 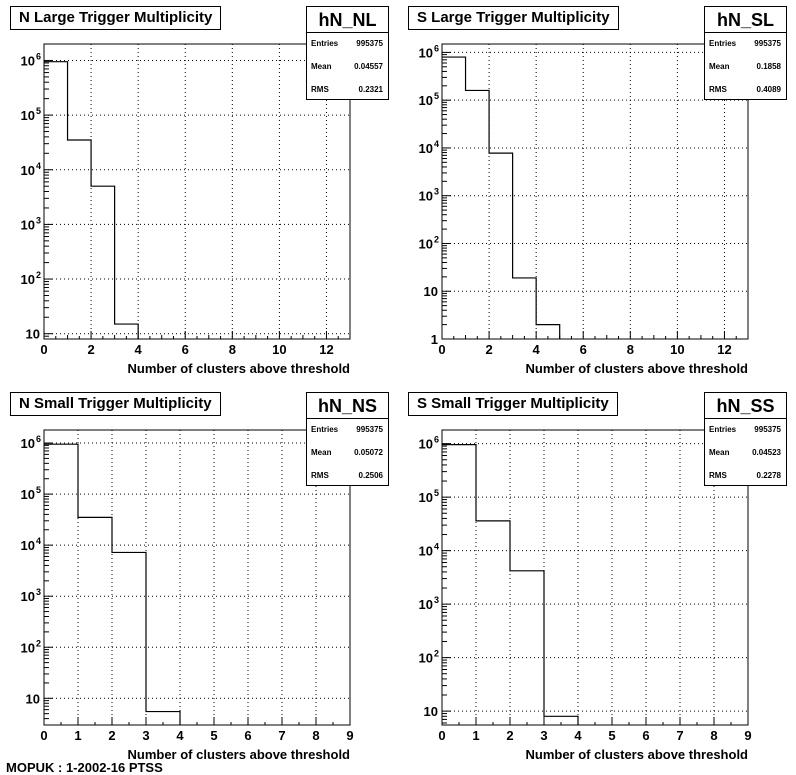 I want to click on stats-rms: RMS 0.2506, so click(x=347, y=475).